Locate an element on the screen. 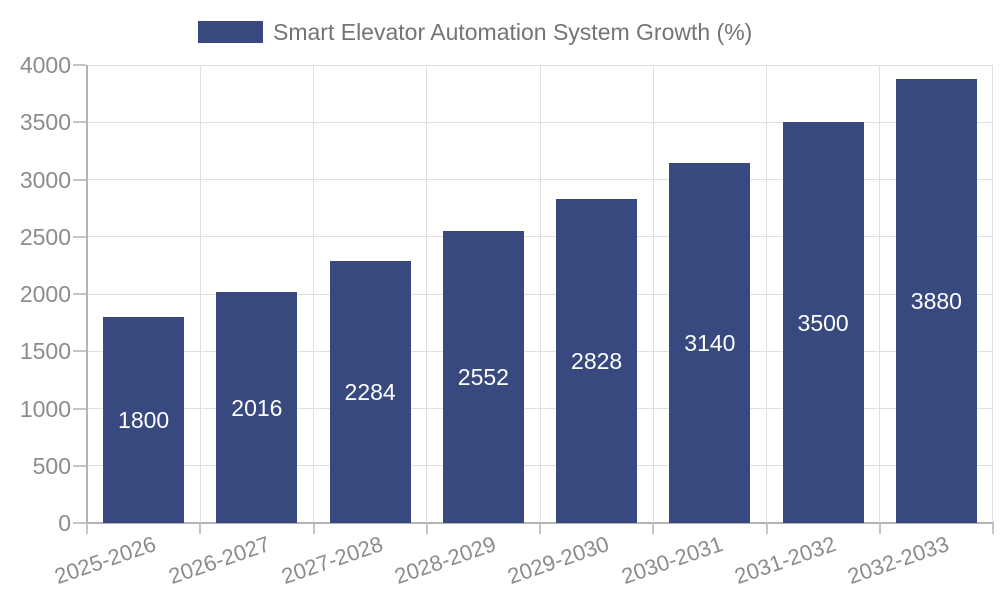  bar: 2552 is located at coordinates (483, 376).